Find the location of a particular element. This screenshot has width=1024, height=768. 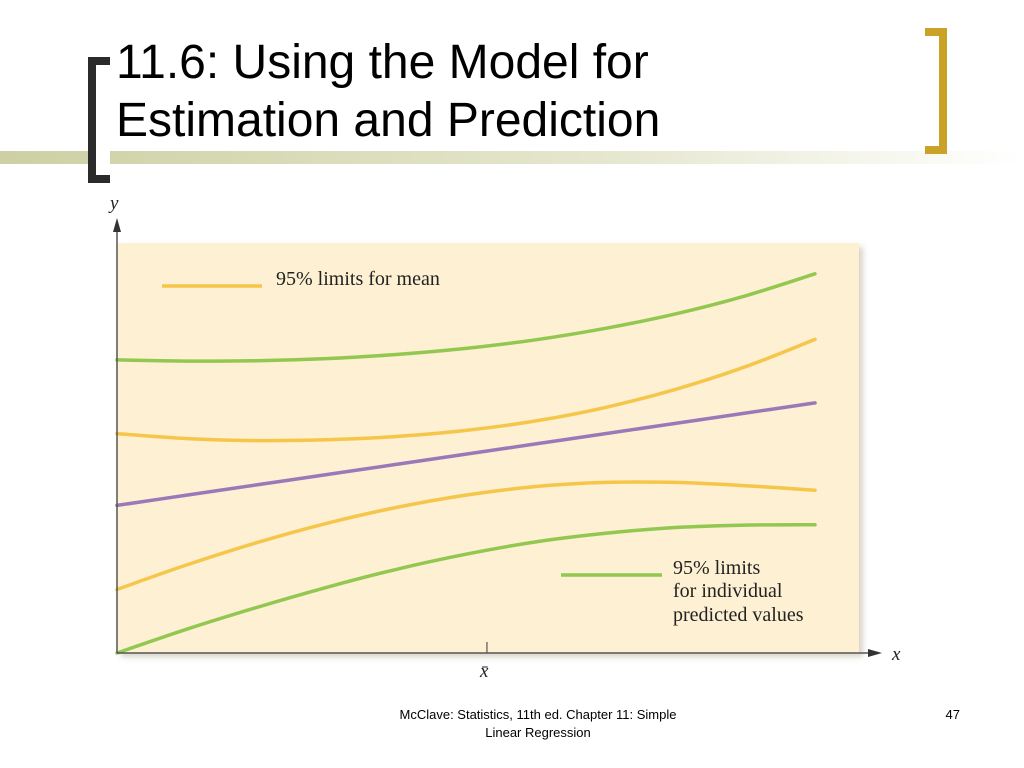

legend-prediction-label-line-3: predicted values is located at coordinates (738, 615).